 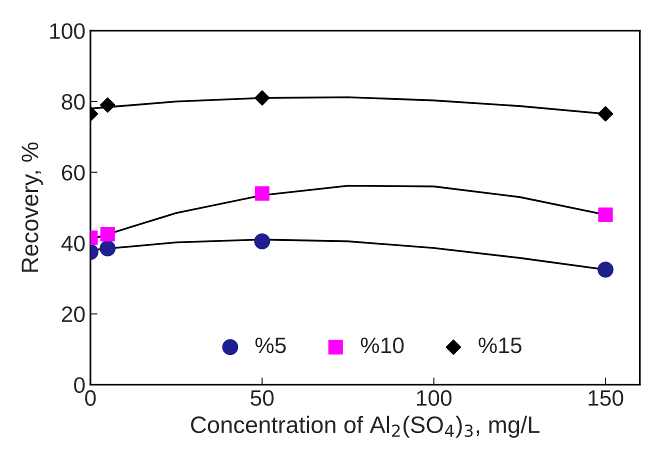 I want to click on y-tick-label: 60, so click(x=73, y=172).